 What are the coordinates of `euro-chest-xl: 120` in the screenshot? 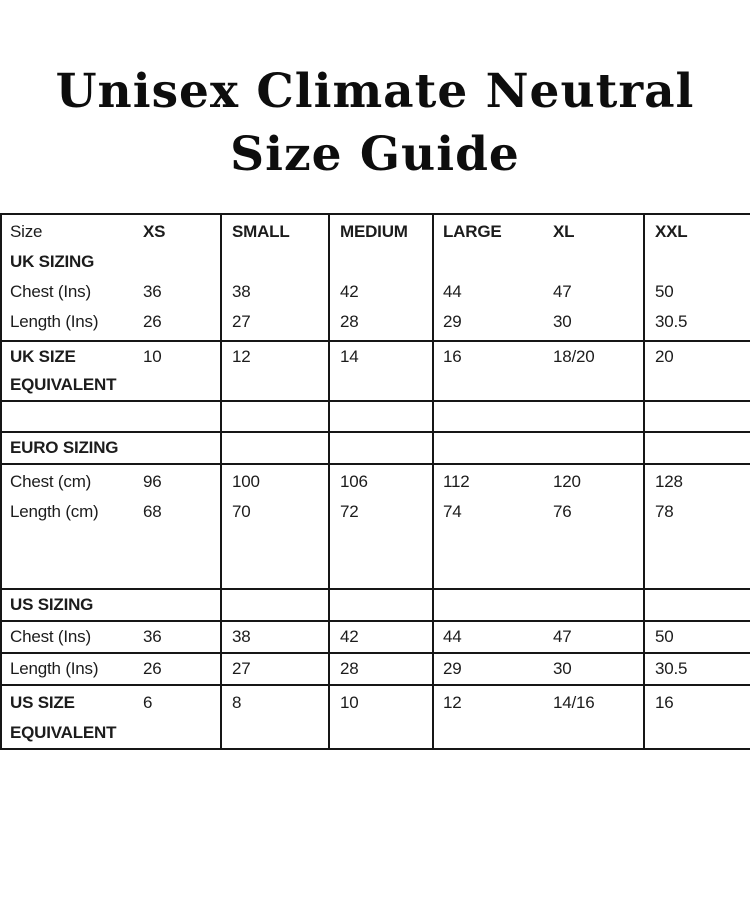 It's located at (567, 481).